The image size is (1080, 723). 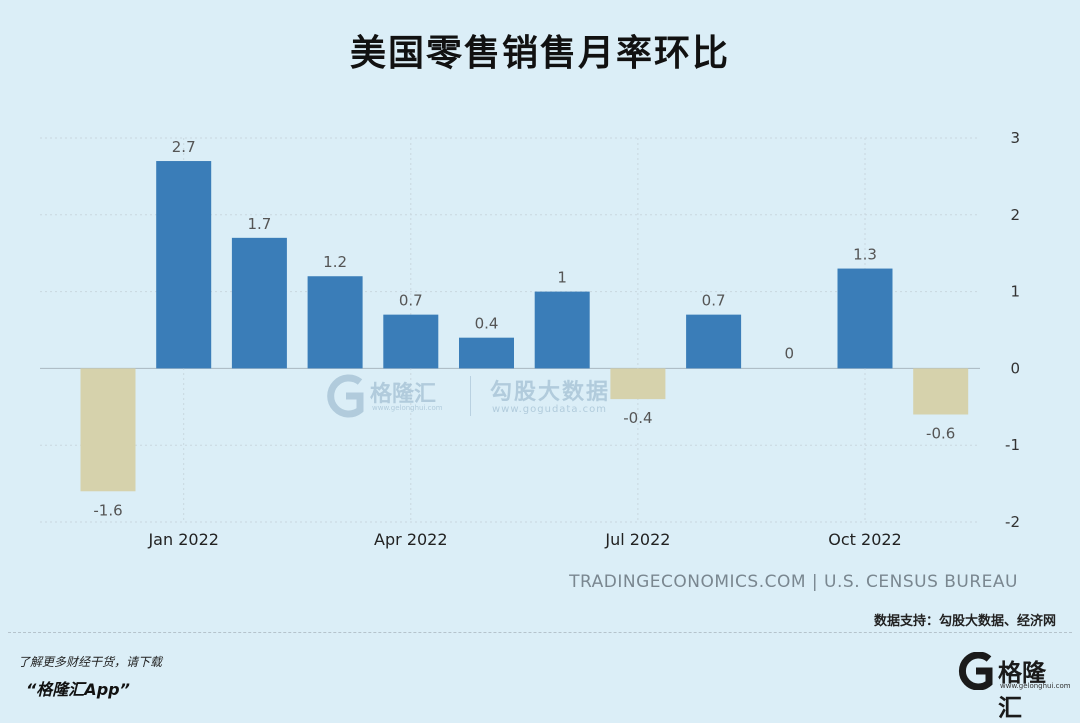 I want to click on y-tick-label: 2, so click(x=1015, y=215).